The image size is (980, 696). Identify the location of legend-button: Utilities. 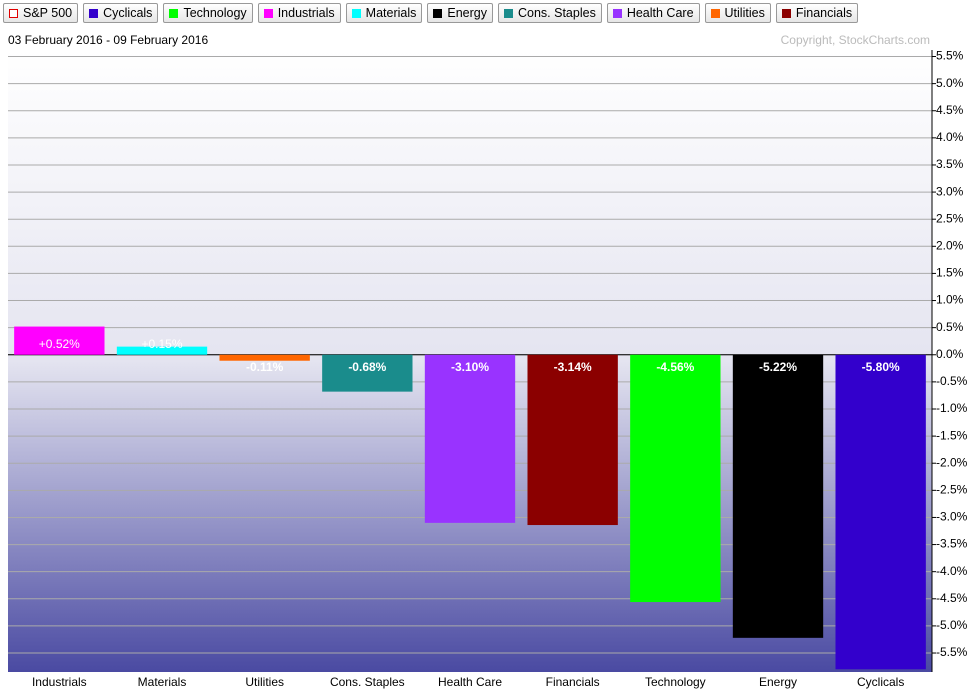
(737, 13).